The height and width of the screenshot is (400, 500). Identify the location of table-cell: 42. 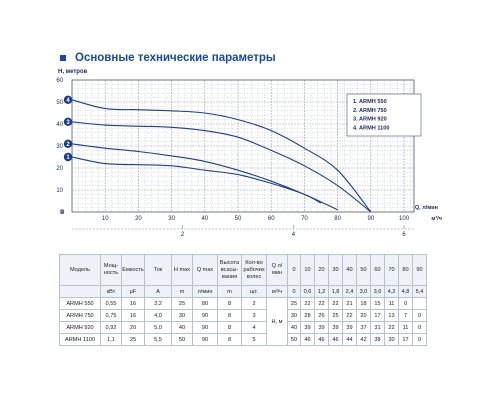
(363, 339).